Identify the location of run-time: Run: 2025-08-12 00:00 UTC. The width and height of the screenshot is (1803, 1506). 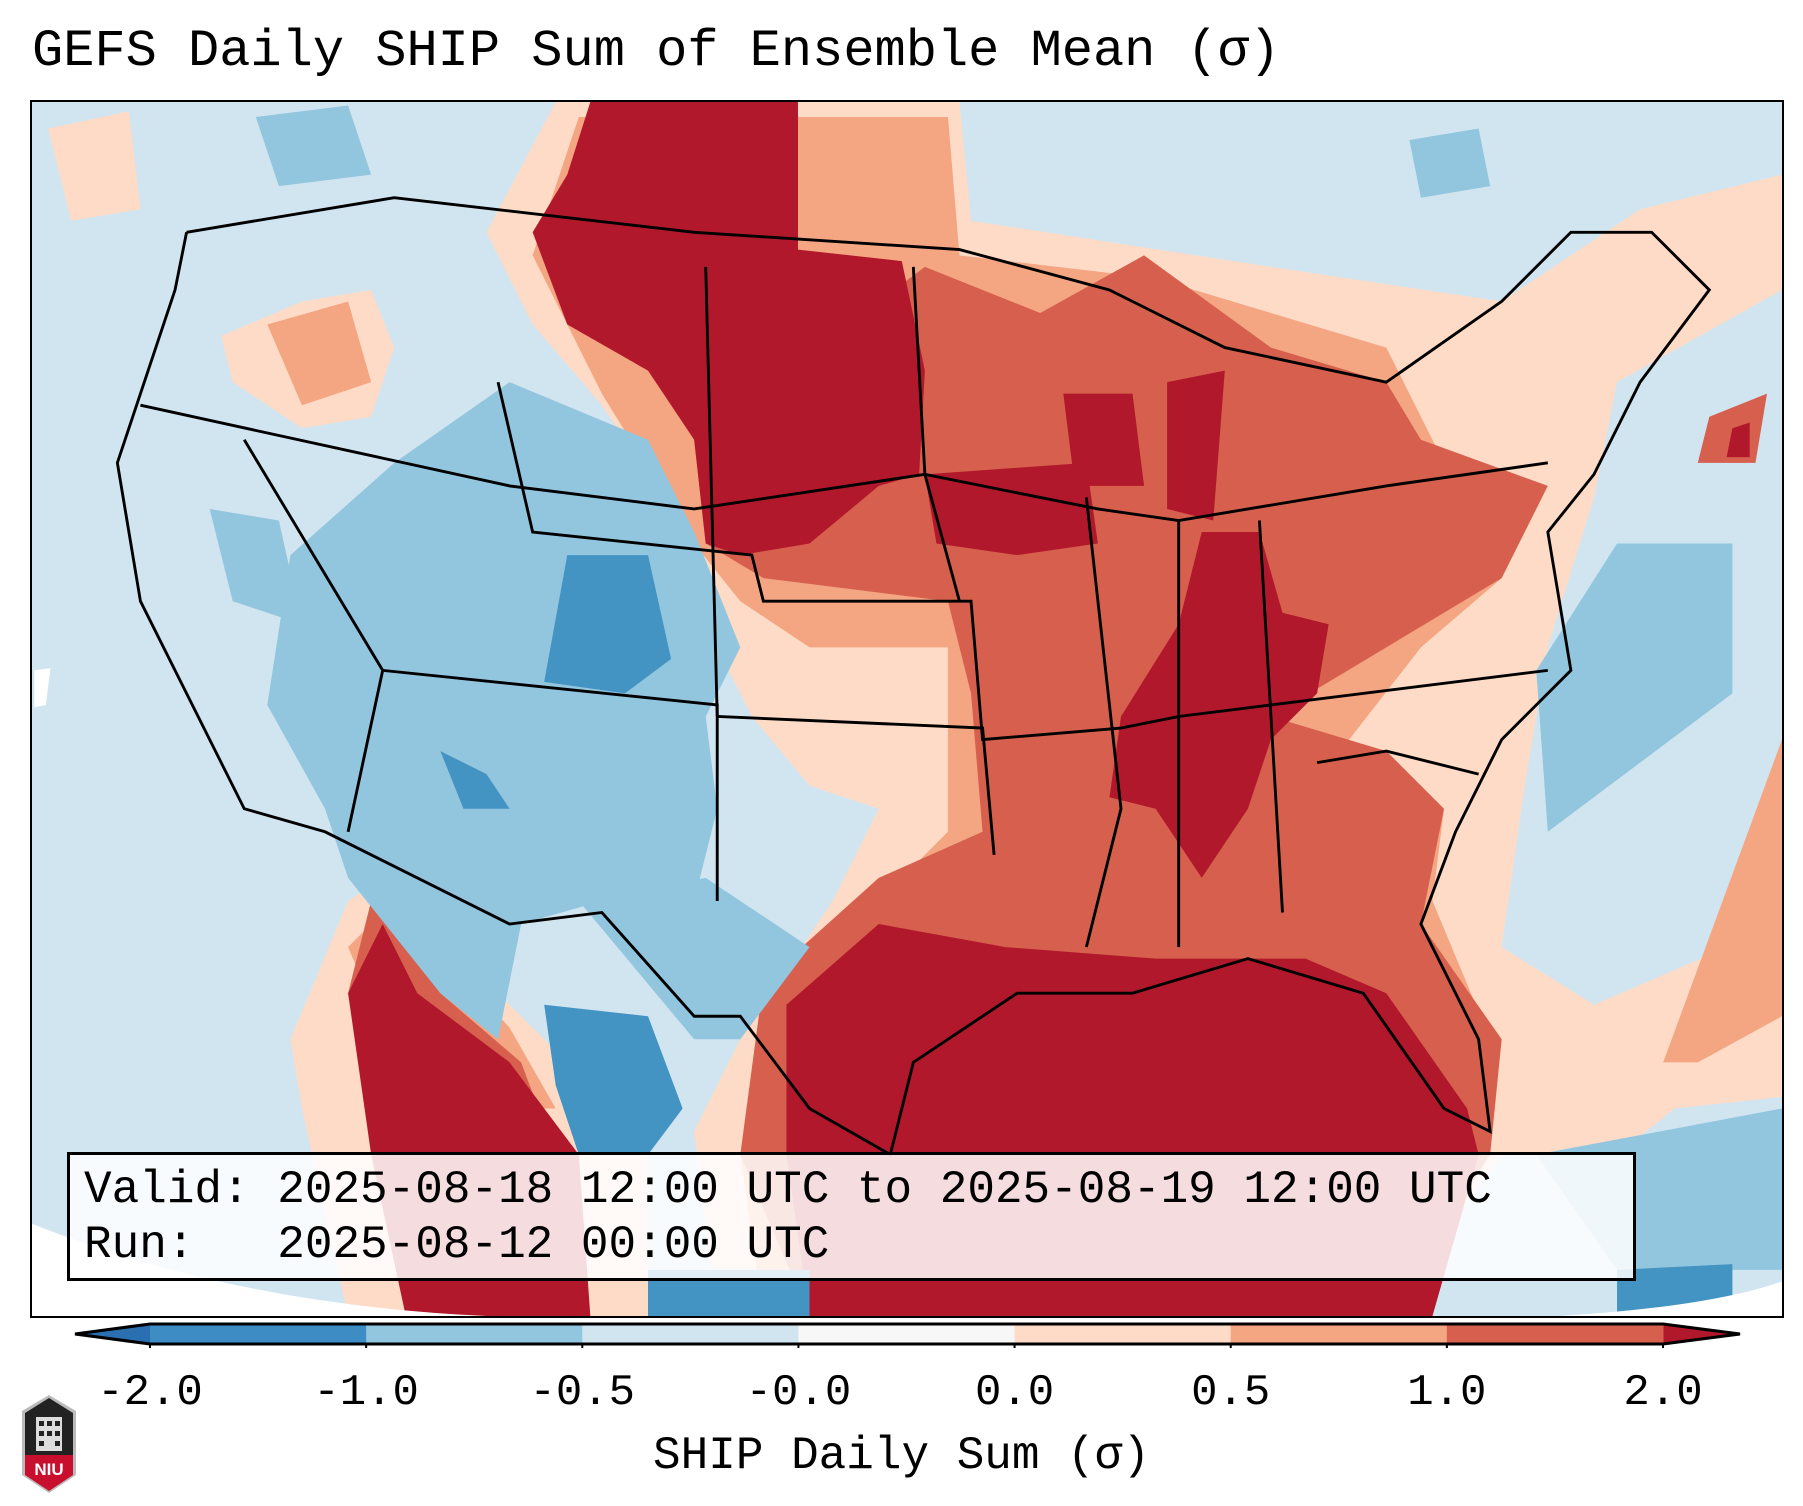
(457, 1245).